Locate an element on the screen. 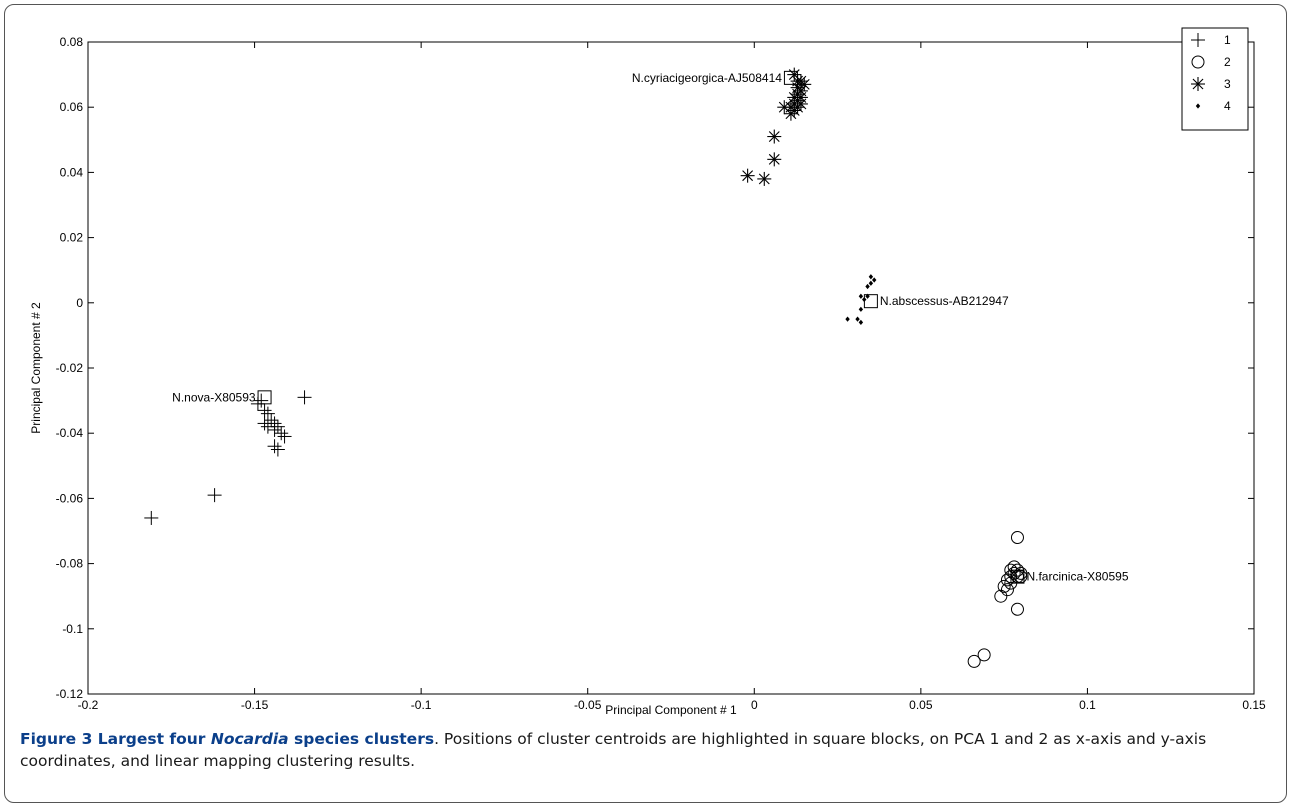  x-tick-label: -0.15 is located at coordinates (255, 705).